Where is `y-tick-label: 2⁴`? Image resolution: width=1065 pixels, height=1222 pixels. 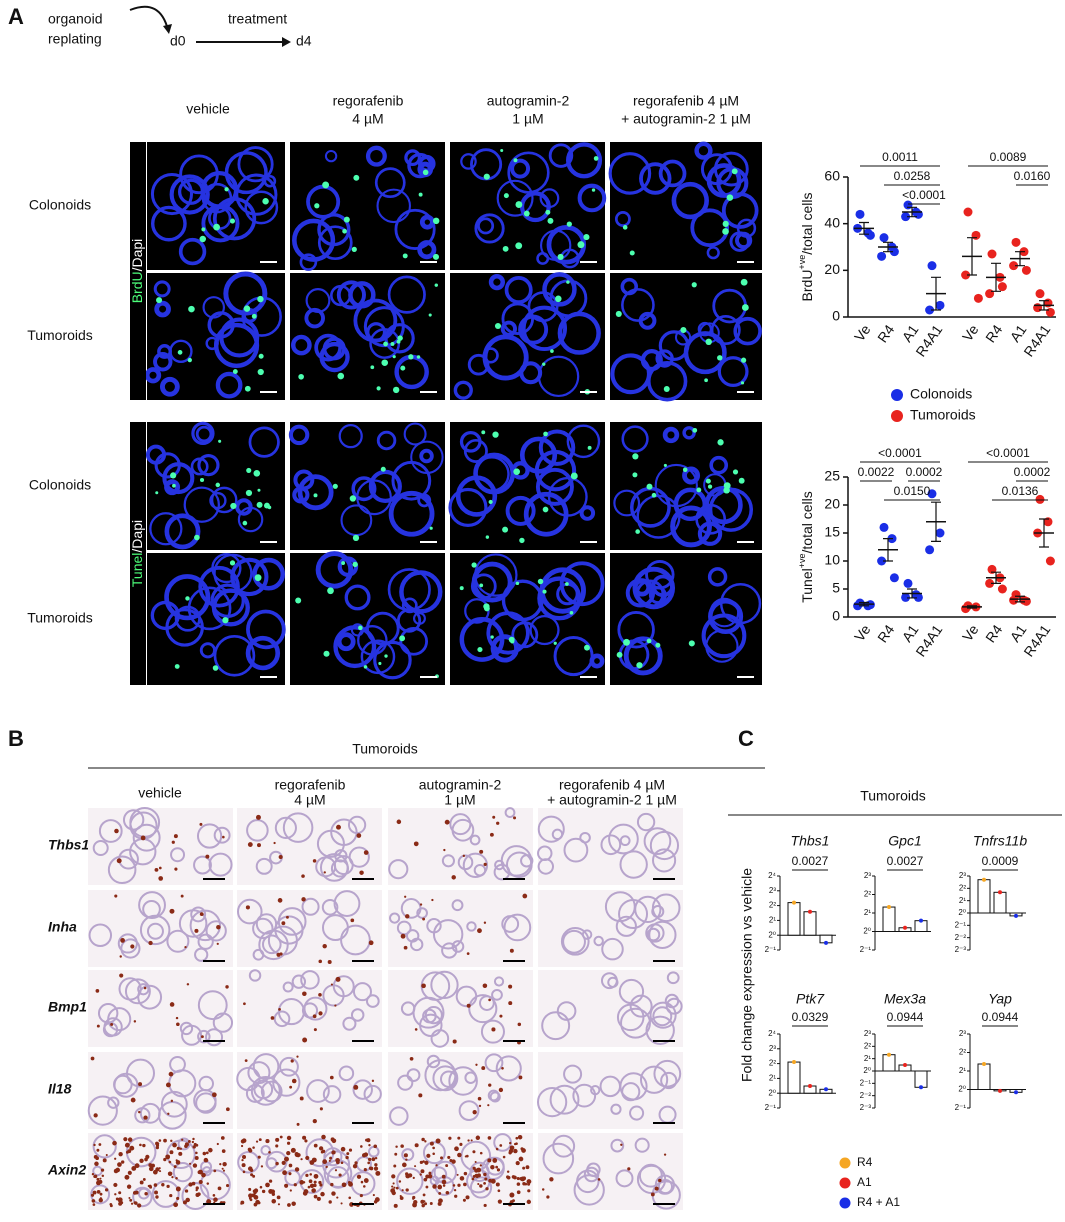 y-tick-label: 2⁴ is located at coordinates (772, 875).